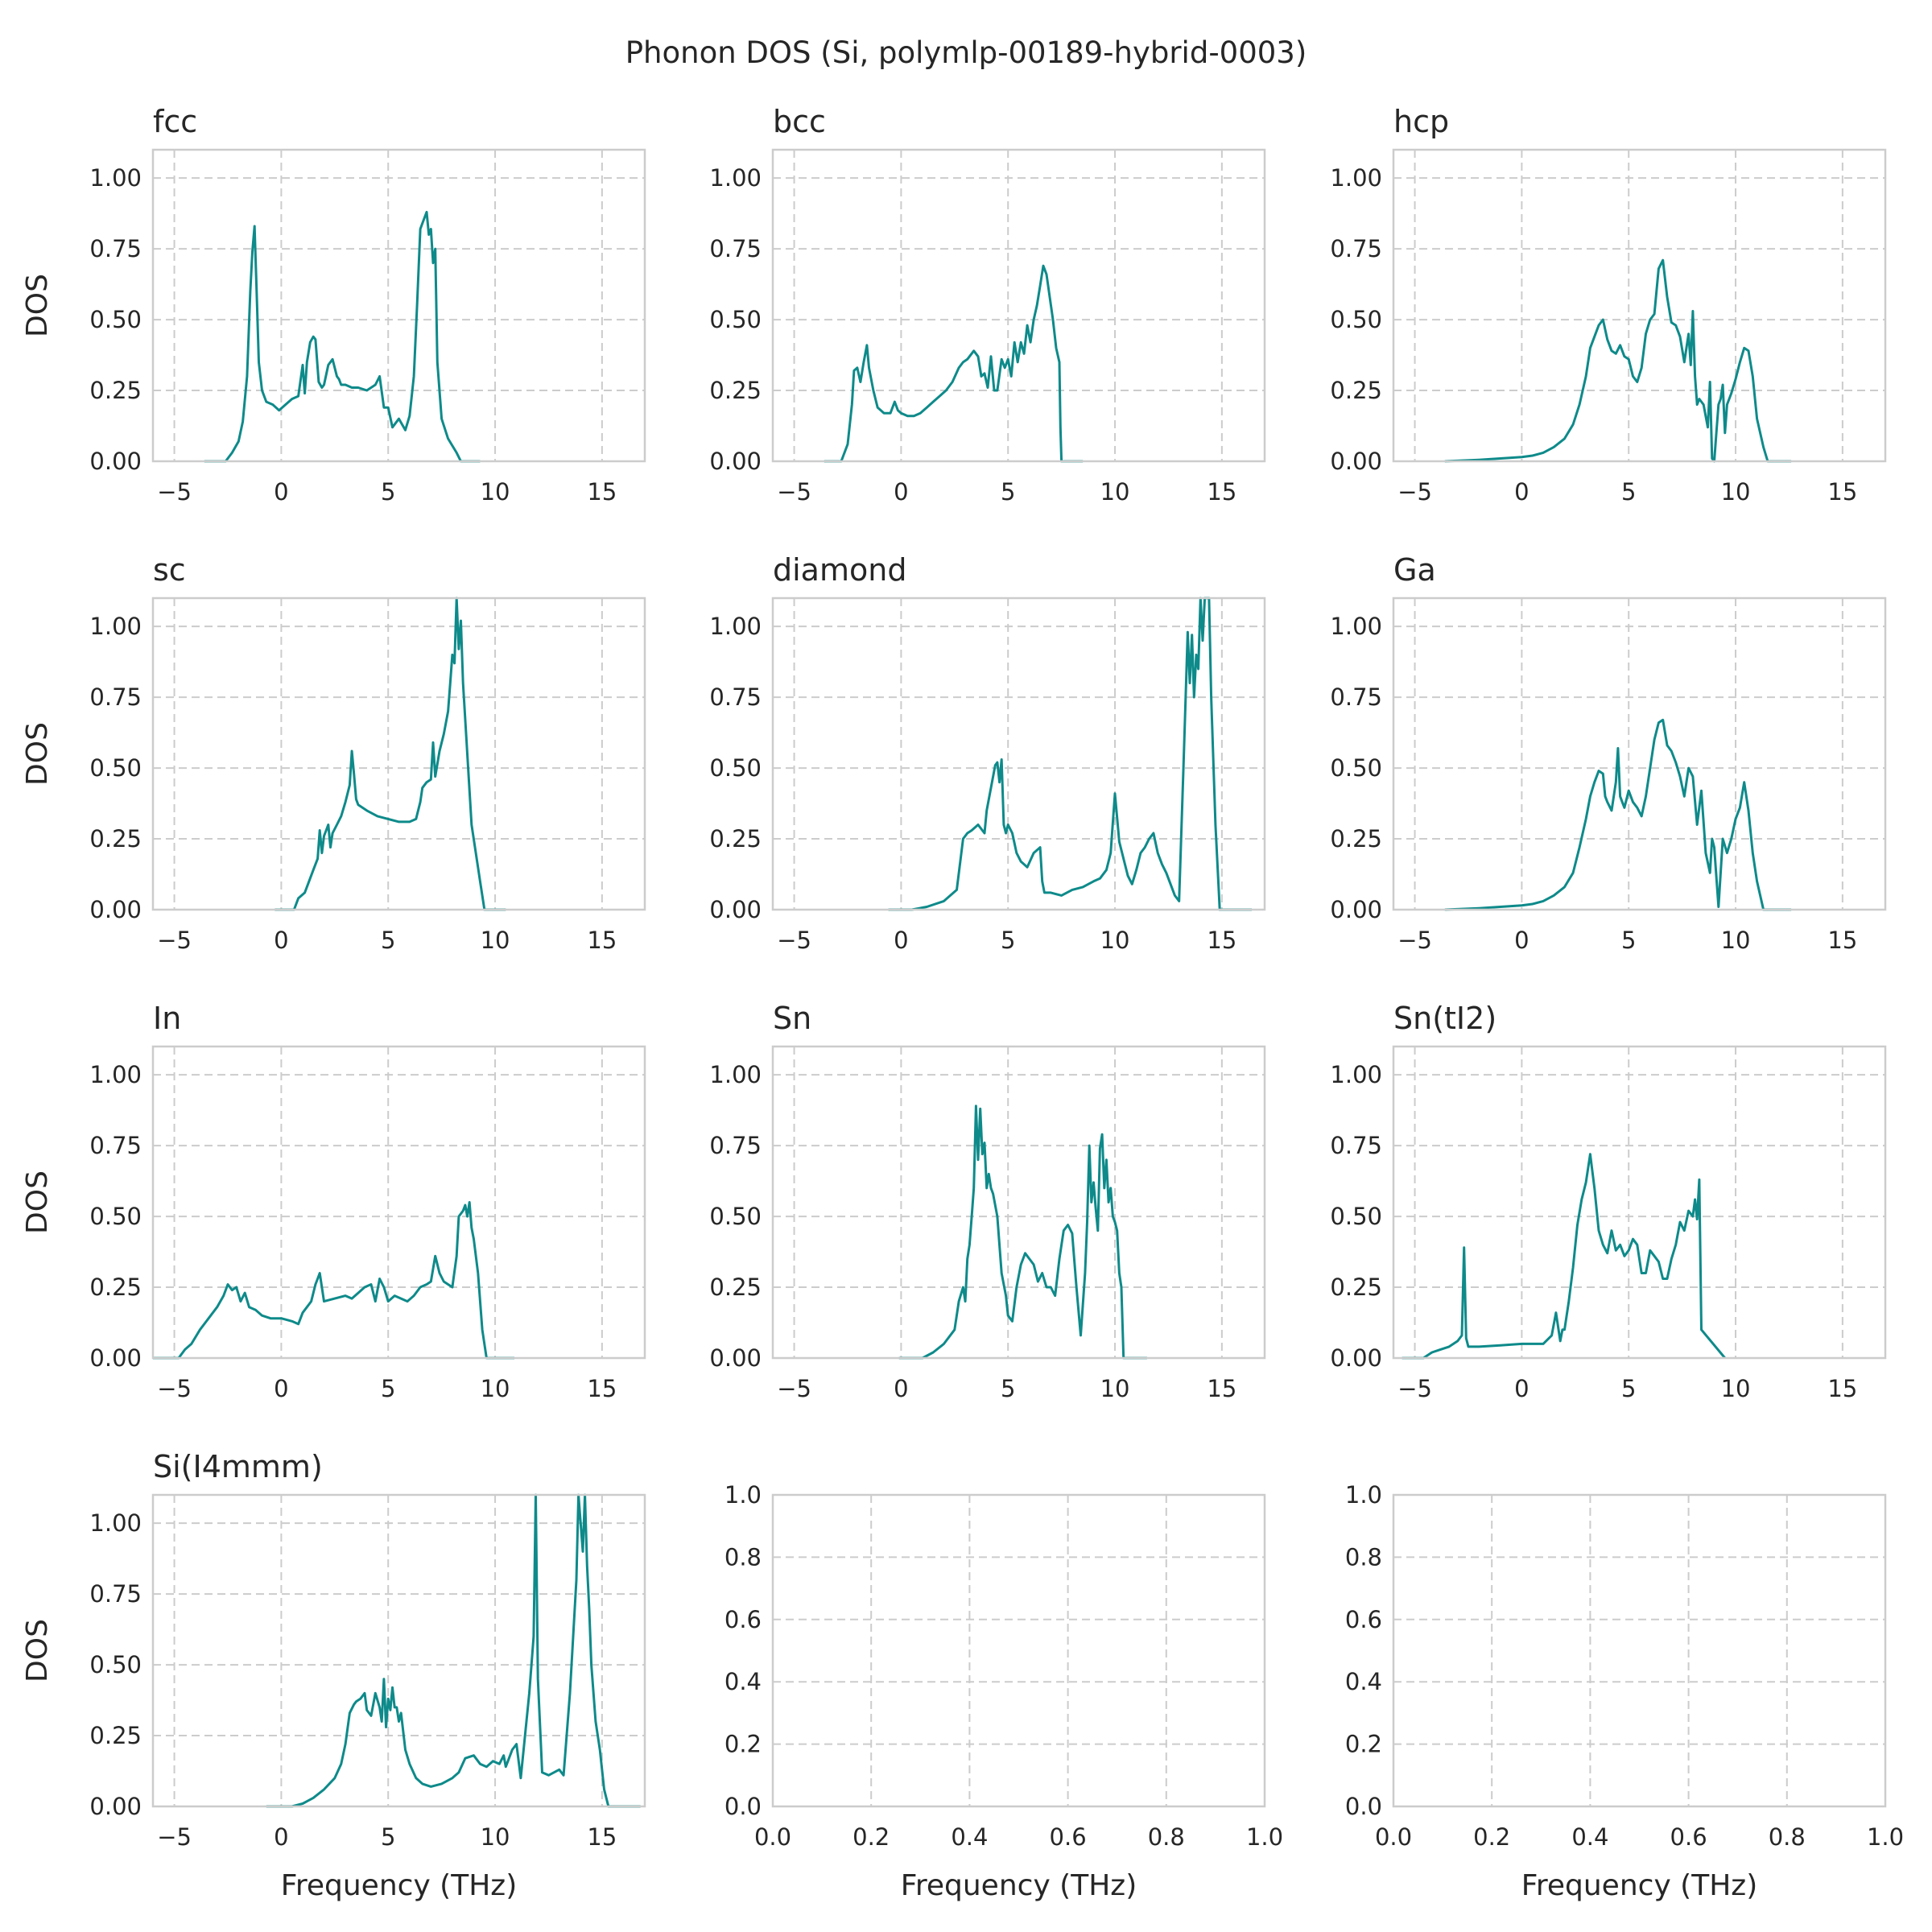 The width and height of the screenshot is (1932, 1932). Describe the element at coordinates (799, 121) in the screenshot. I see `subplot-title: bcc` at that location.